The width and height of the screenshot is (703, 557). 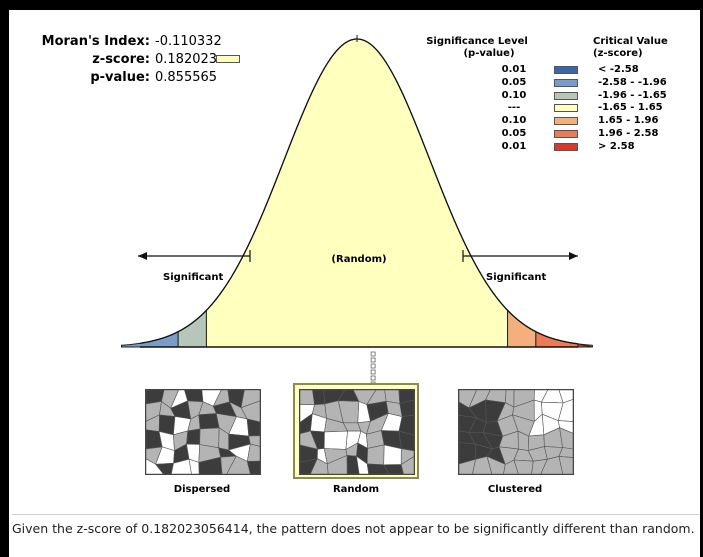 What do you see at coordinates (120, 77) in the screenshot?
I see `p-value-label: p-value:` at bounding box center [120, 77].